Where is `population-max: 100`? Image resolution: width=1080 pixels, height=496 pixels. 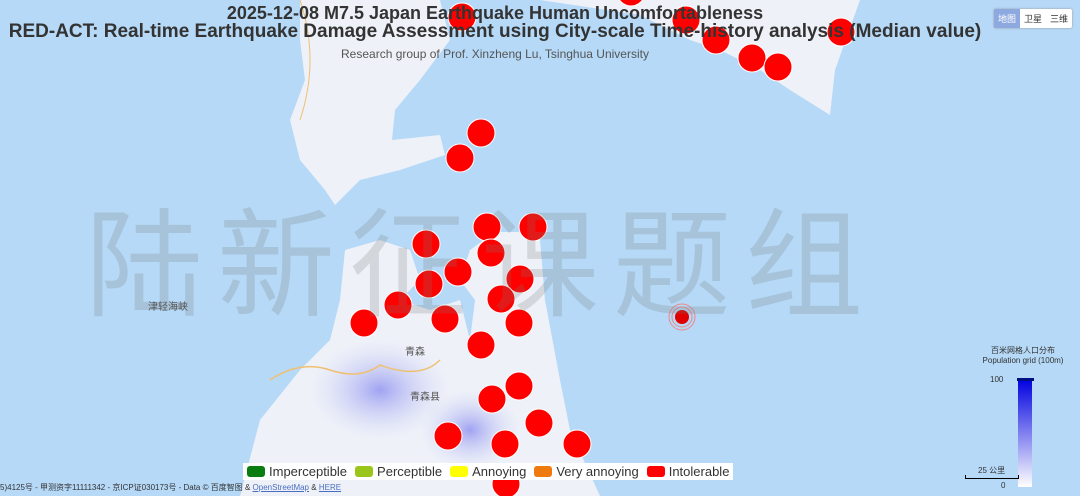
population-max: 100 is located at coordinates (997, 379).